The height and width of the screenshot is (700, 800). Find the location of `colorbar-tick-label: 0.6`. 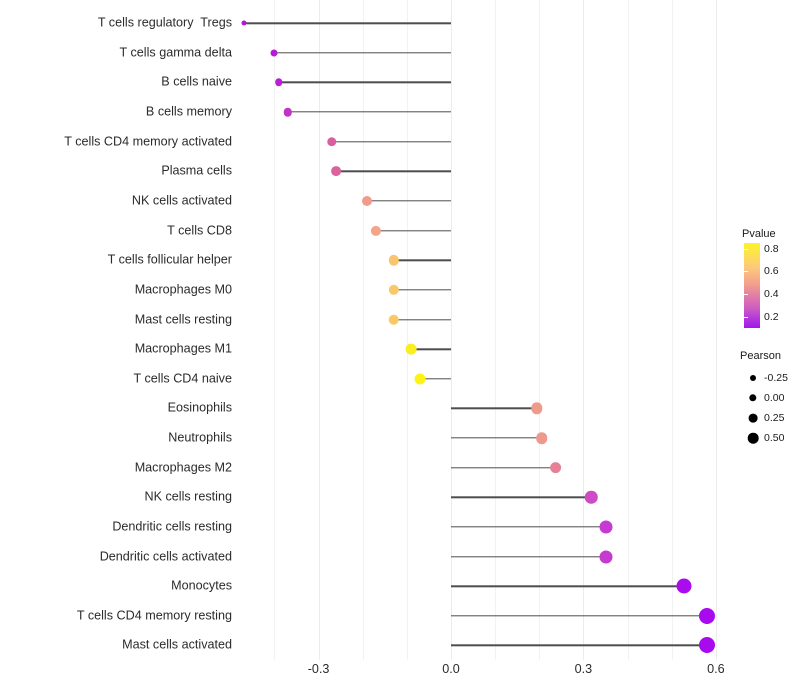

colorbar-tick-label: 0.6 is located at coordinates (771, 271).